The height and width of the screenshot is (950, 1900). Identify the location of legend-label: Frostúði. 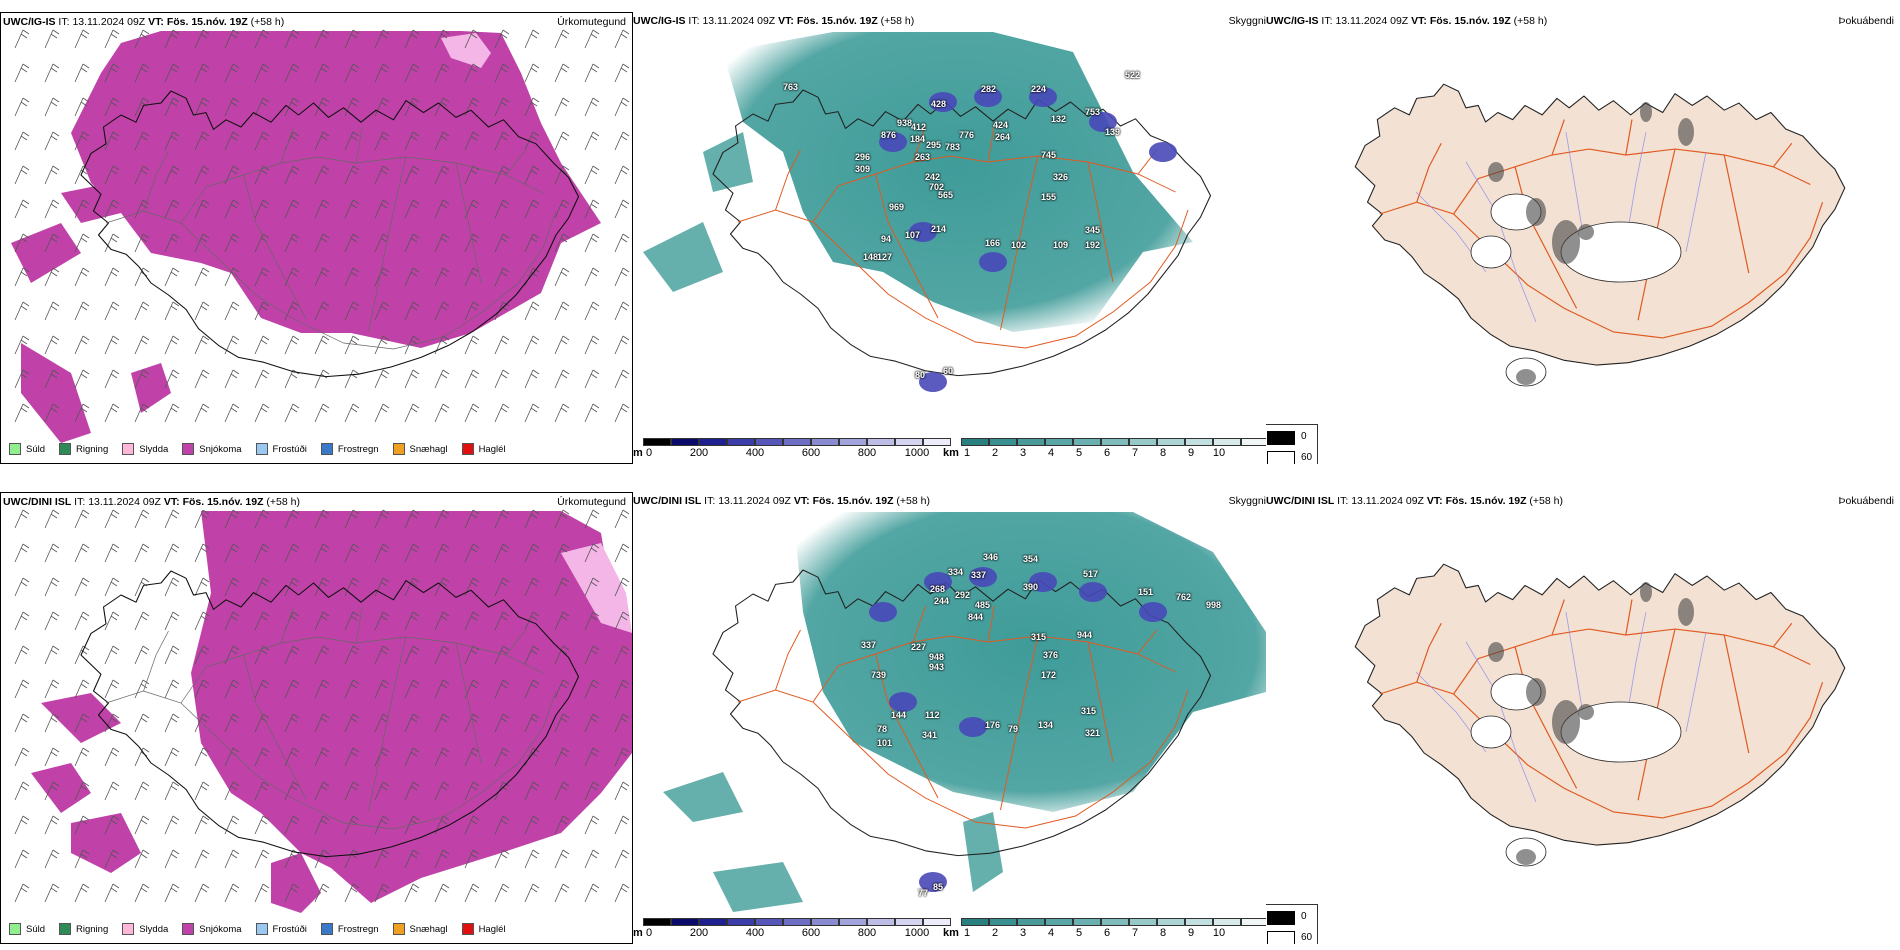
(289, 929).